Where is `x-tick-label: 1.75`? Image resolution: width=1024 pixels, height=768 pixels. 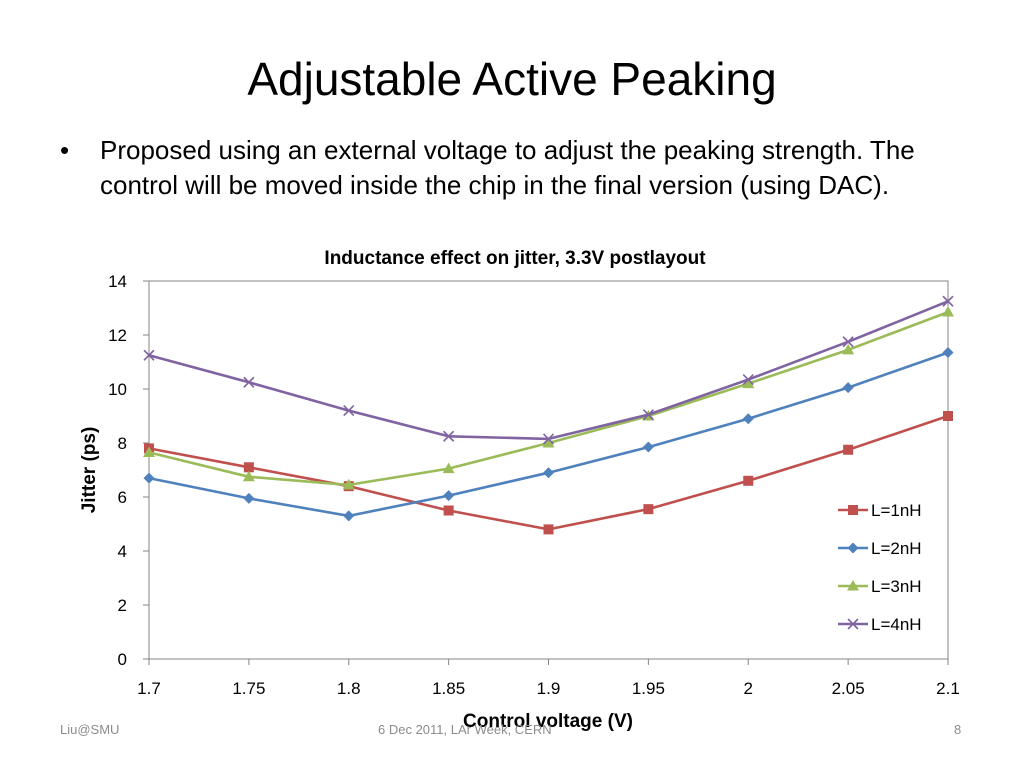
x-tick-label: 1.75 is located at coordinates (248, 688).